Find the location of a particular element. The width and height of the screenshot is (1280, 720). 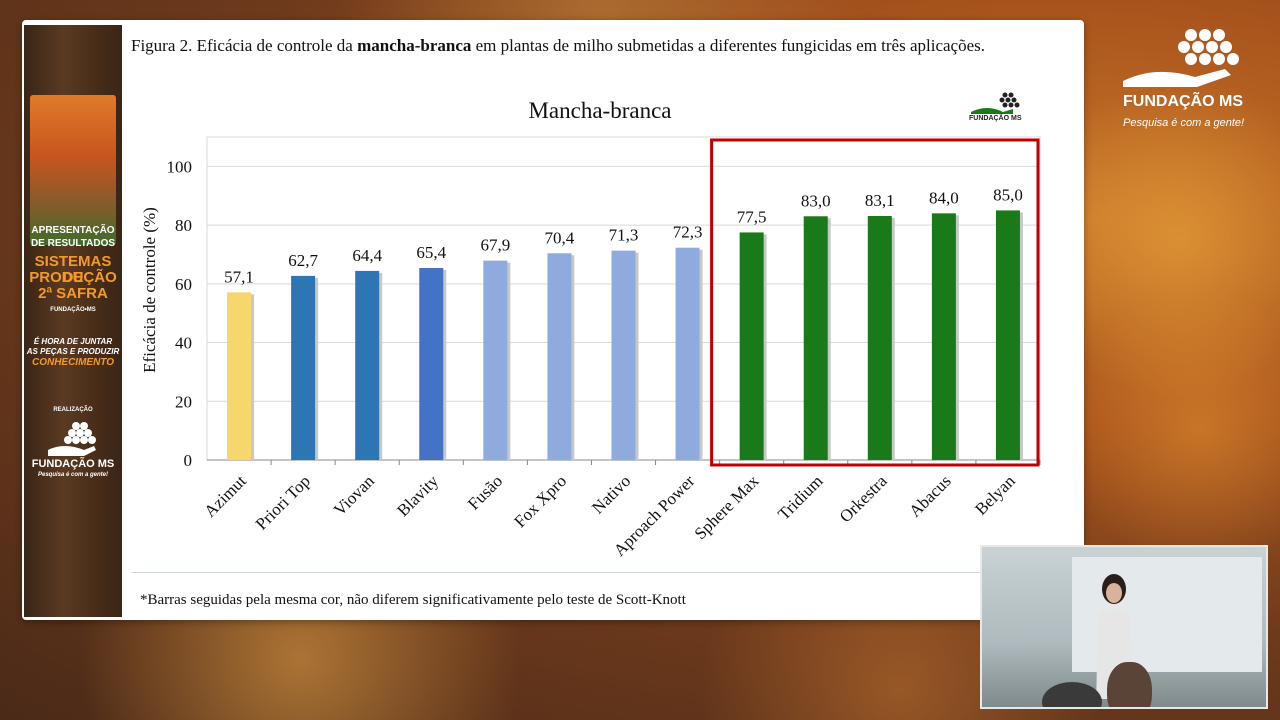

banner-illustration is located at coordinates (73, 170).